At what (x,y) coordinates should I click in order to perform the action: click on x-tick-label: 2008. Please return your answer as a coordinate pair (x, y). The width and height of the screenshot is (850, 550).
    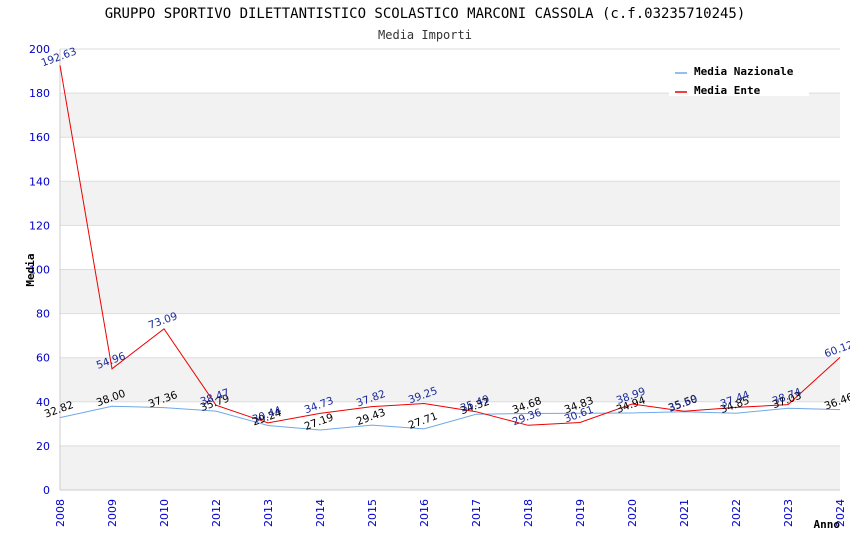
    Looking at the image, I should click on (60, 513).